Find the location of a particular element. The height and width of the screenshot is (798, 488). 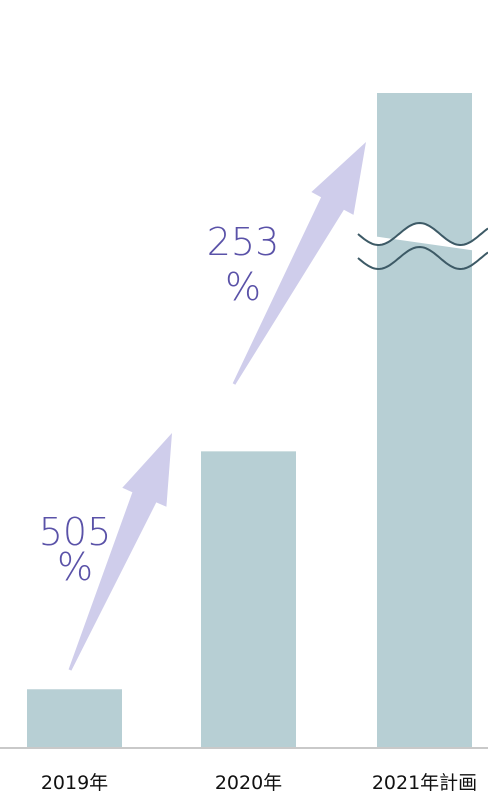

bar-2019 is located at coordinates (74, 718).